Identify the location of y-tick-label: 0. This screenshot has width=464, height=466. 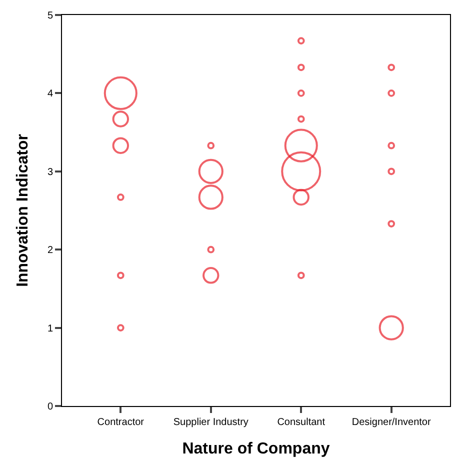
(50, 407).